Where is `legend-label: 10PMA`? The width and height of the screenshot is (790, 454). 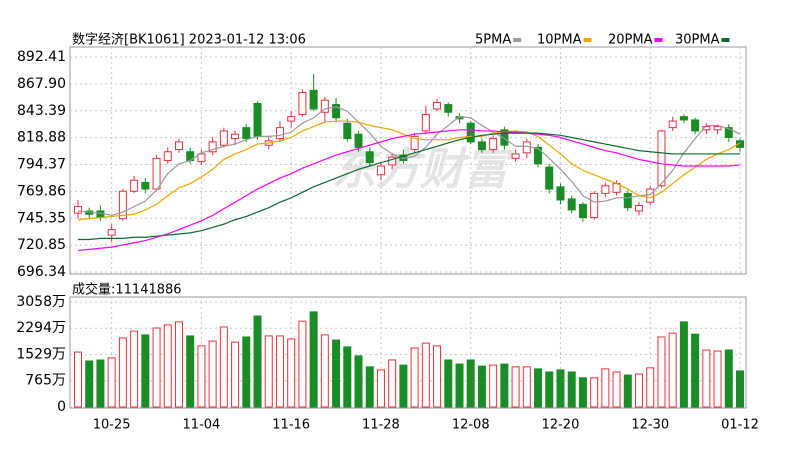
legend-label: 10PMA is located at coordinates (559, 40).